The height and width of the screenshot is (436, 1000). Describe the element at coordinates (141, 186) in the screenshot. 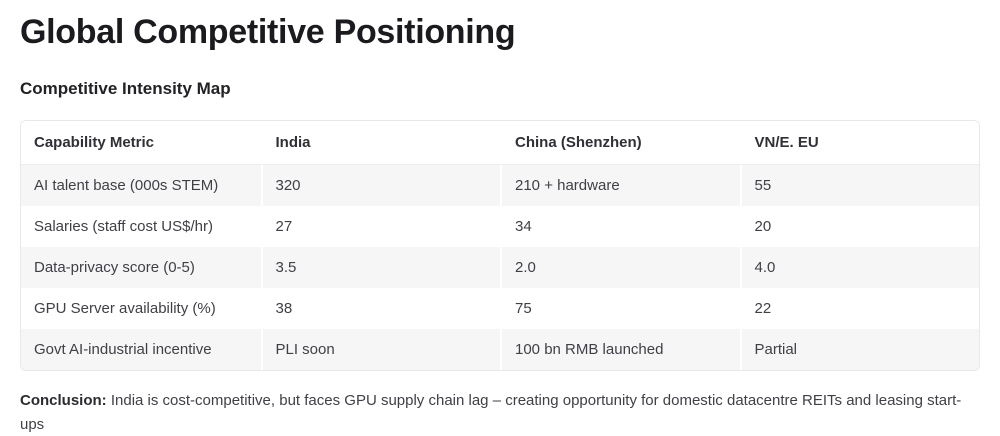

I see `metric-label-cell: AI talent base (000s STEM)` at that location.